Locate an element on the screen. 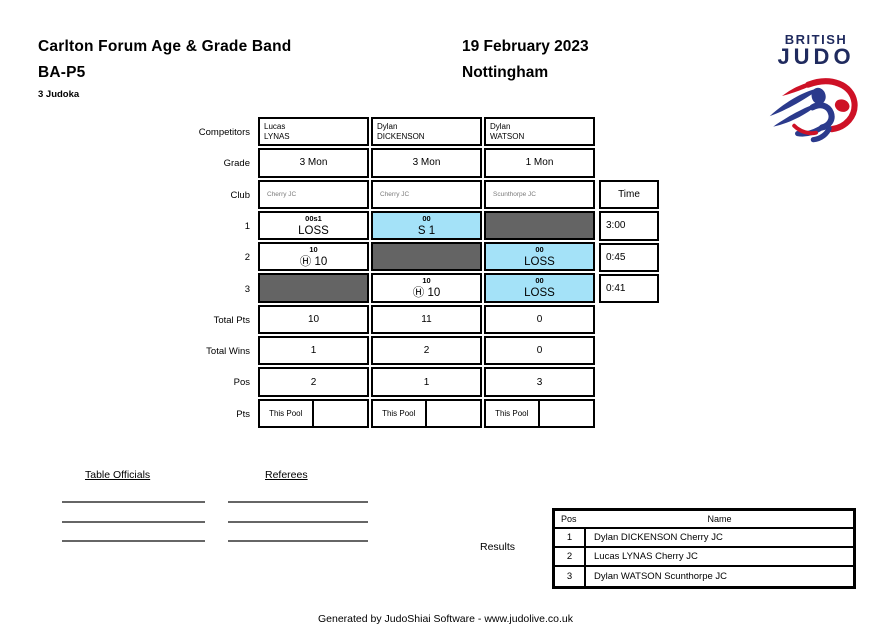  competitor-cell: Dylan DICKENSON is located at coordinates (426, 132).